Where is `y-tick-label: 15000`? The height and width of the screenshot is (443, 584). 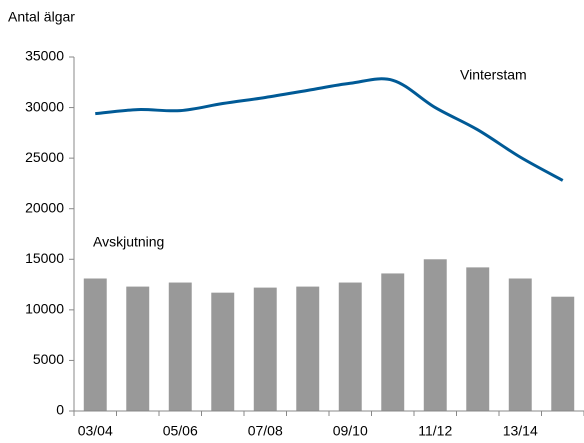 y-tick-label: 15000 is located at coordinates (44, 258).